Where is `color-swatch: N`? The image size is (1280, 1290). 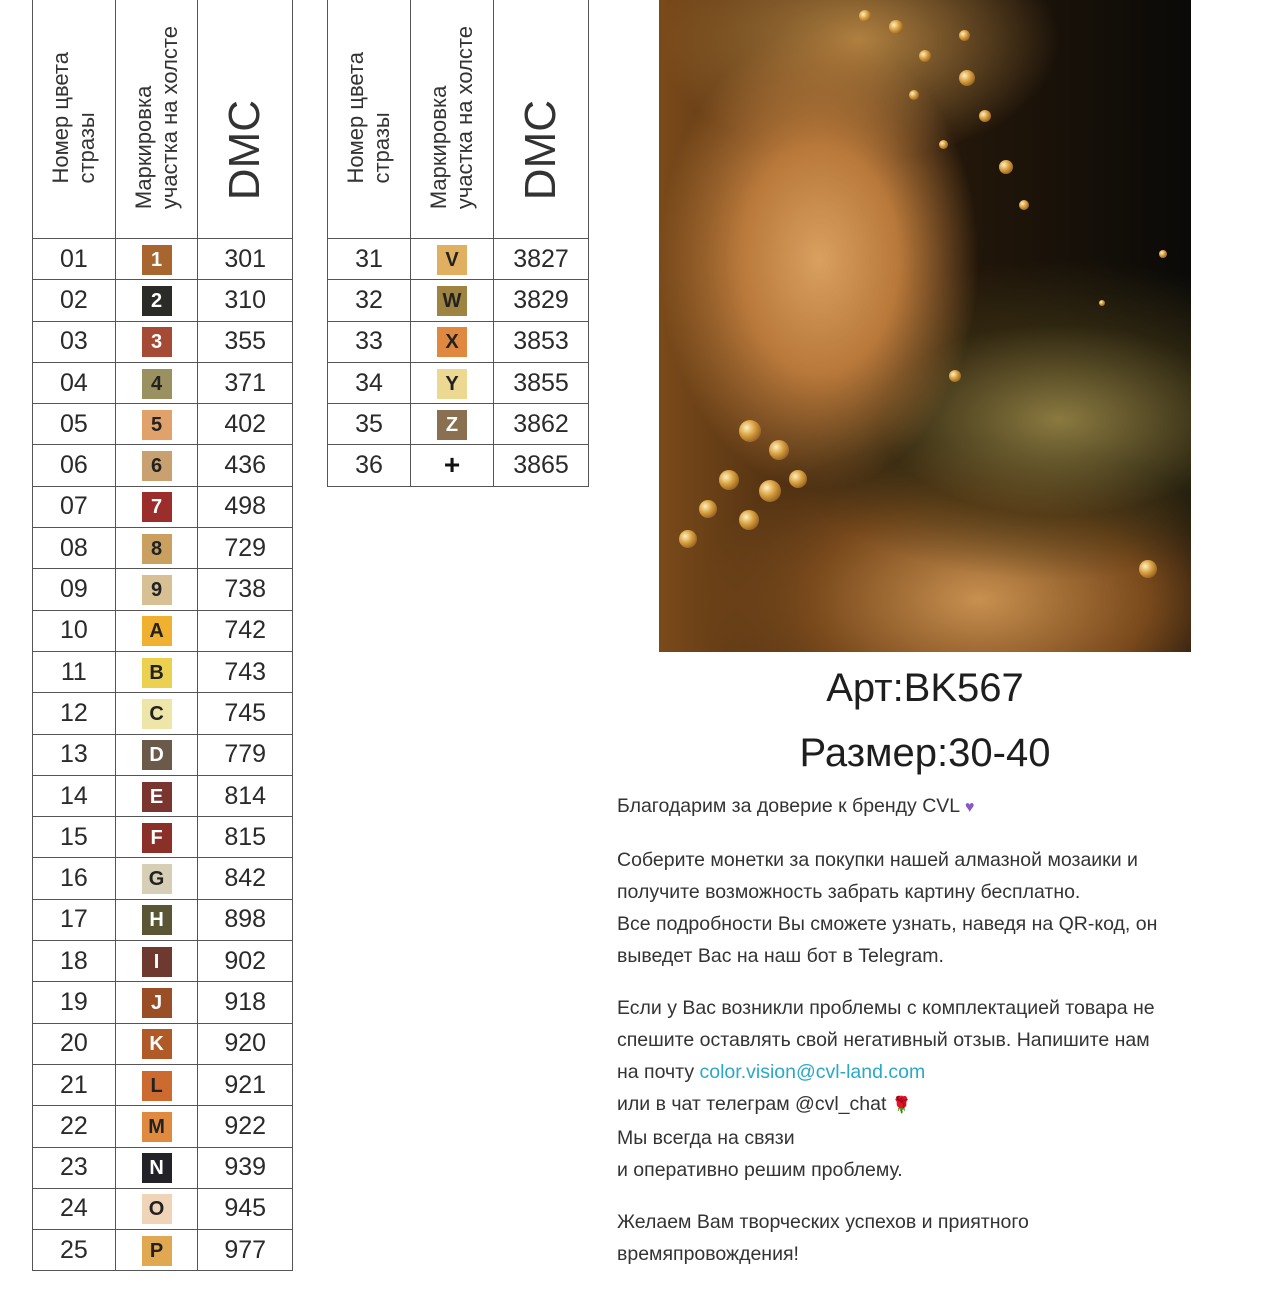
color-swatch: N is located at coordinates (156, 1168).